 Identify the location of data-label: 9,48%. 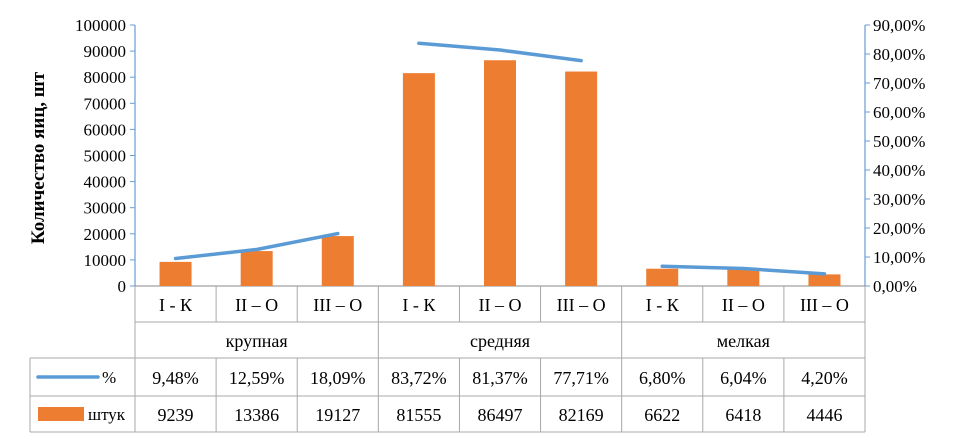
(175, 378).